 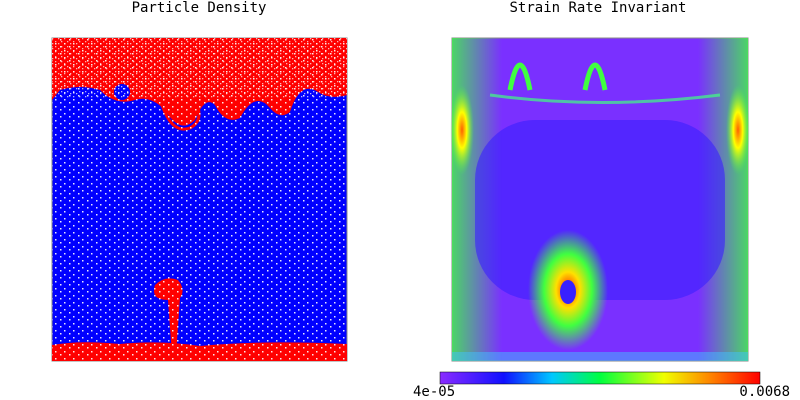 What do you see at coordinates (597, 8) in the screenshot?
I see `panel-title: Strain Rate Invariant` at bounding box center [597, 8].